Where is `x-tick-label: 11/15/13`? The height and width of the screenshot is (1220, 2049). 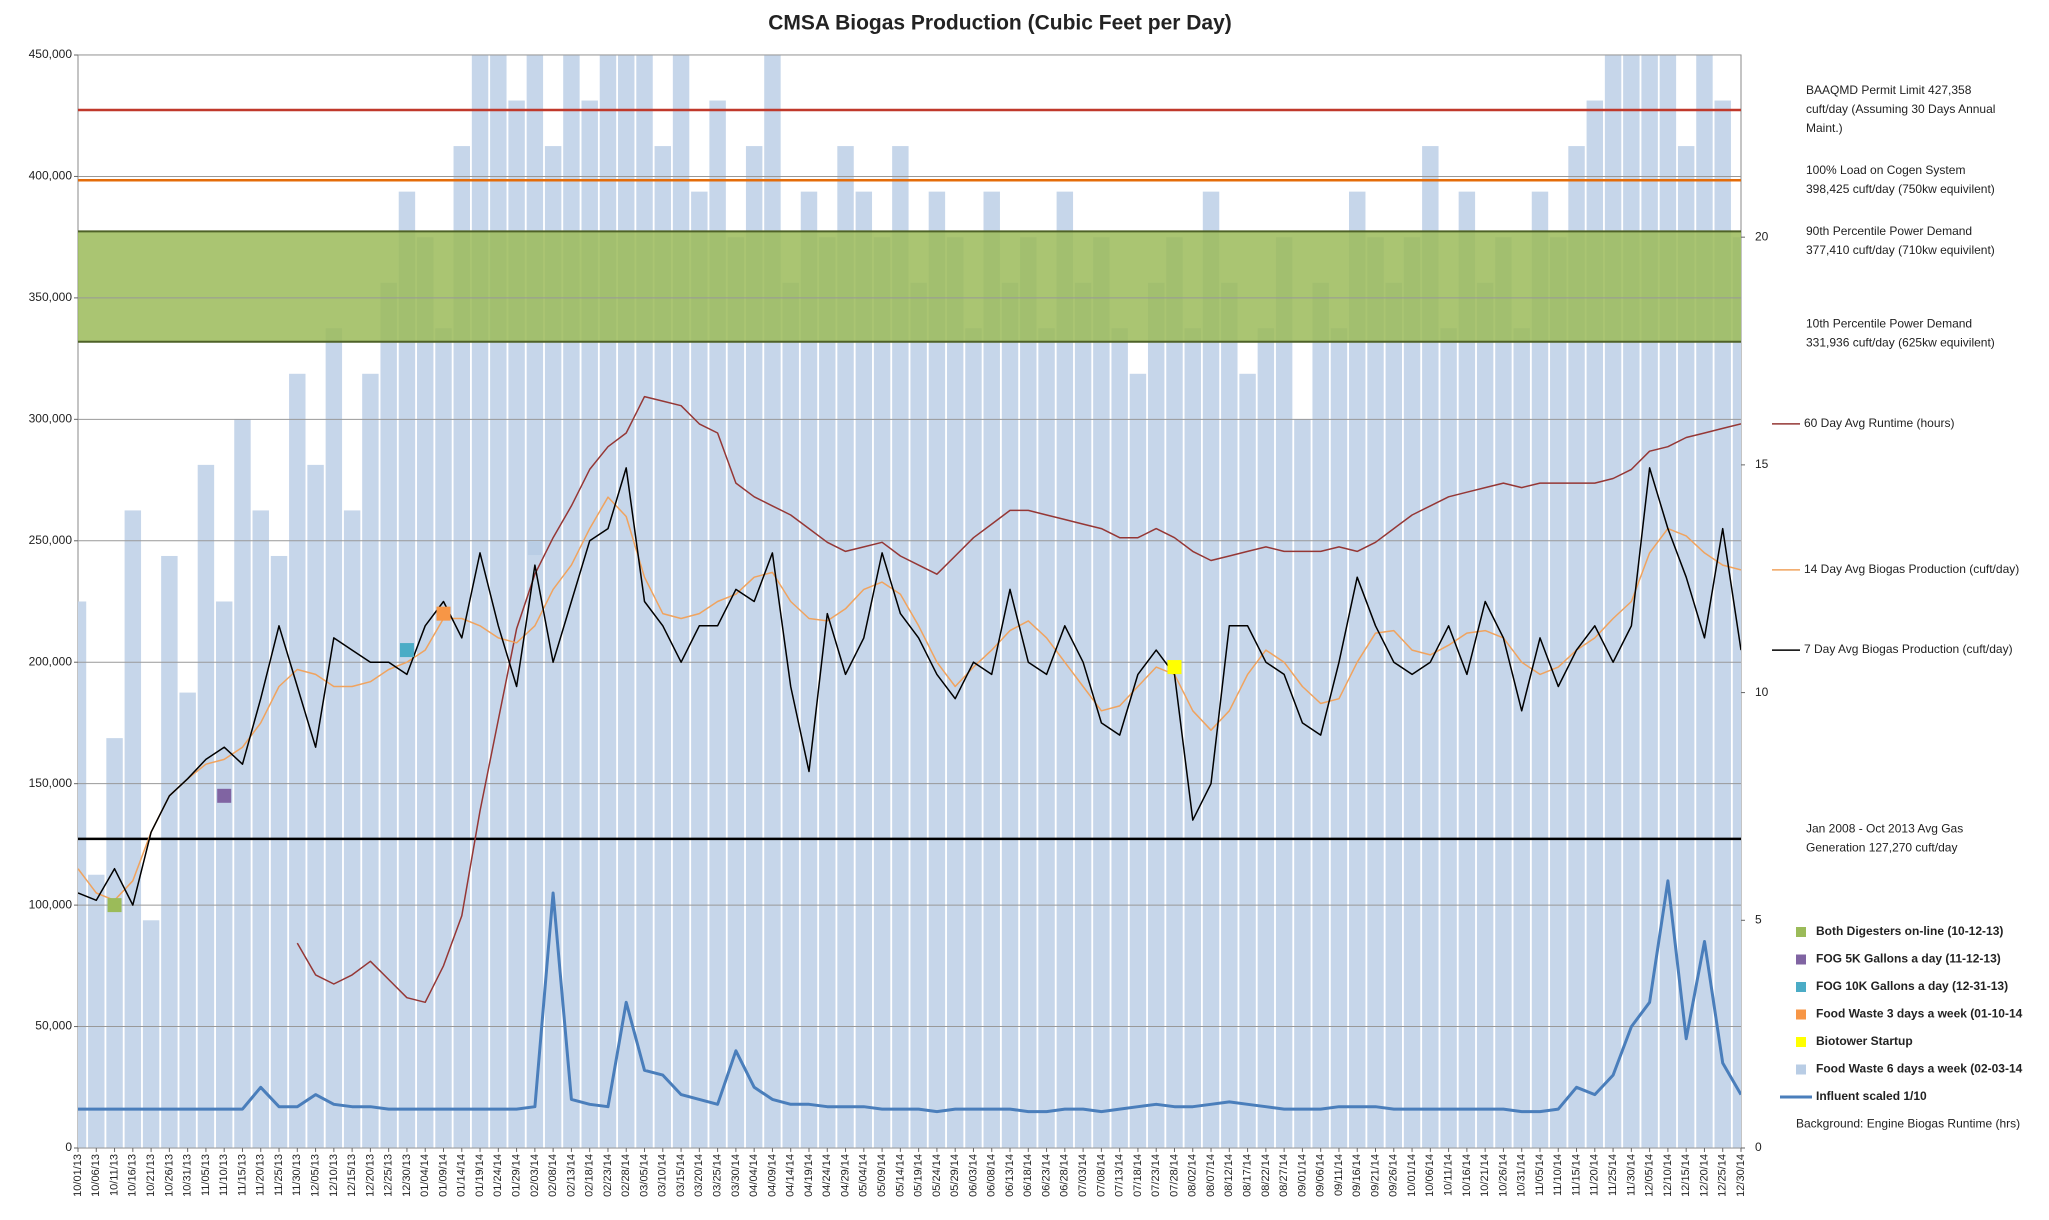 x-tick-label: 11/15/13 is located at coordinates (242, 1175).